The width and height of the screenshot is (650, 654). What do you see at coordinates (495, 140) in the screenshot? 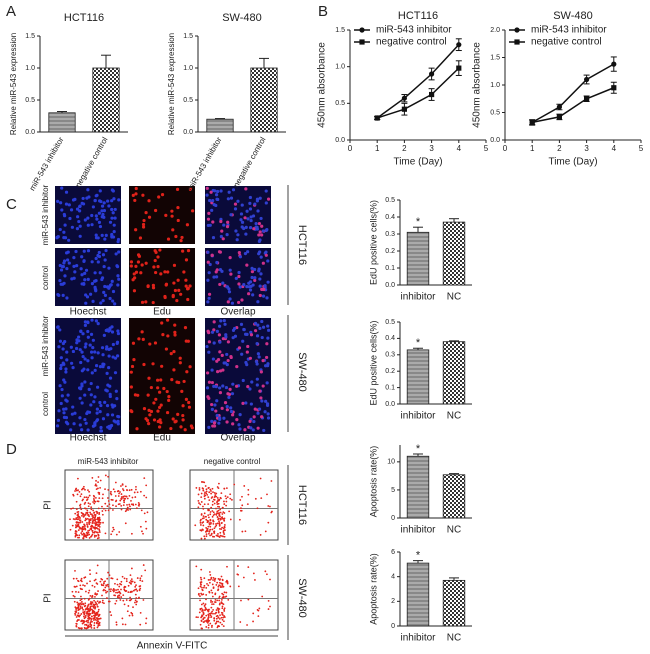
I see `y-tick-label: 0.0` at bounding box center [495, 140].